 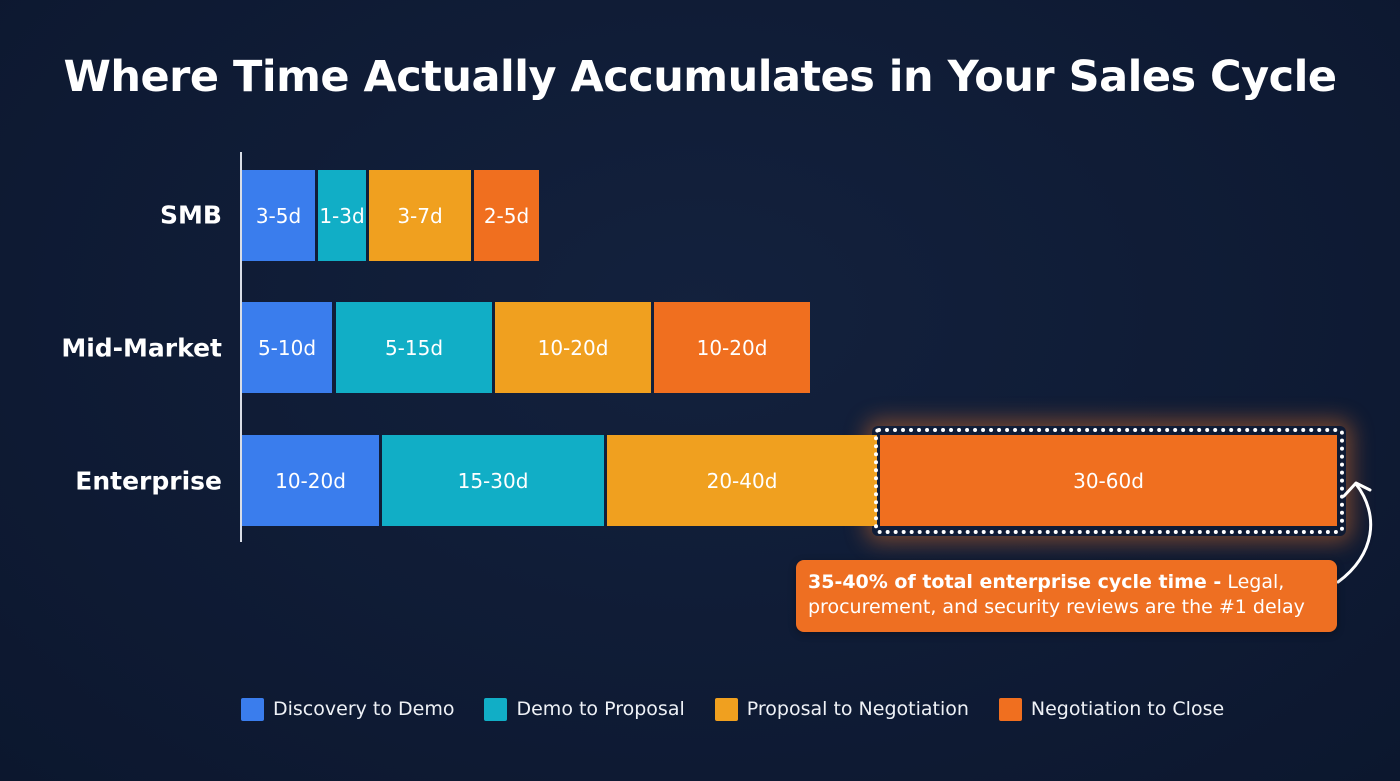 I want to click on y-axis-line, so click(x=241, y=347).